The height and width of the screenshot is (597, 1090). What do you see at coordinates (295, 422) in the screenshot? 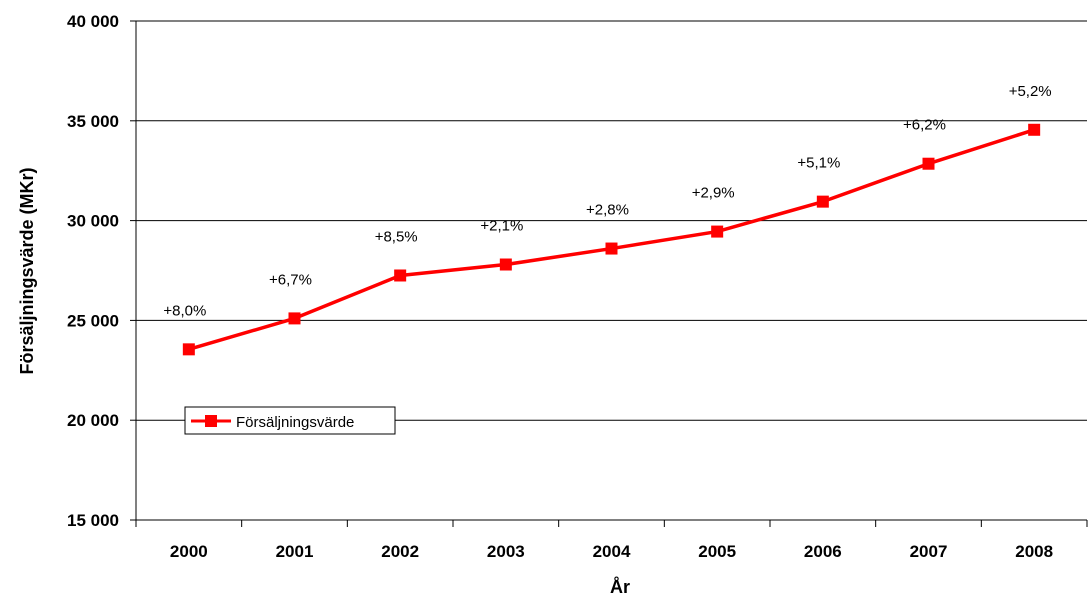
I see `legend-label: Försäljningsvärde` at bounding box center [295, 422].